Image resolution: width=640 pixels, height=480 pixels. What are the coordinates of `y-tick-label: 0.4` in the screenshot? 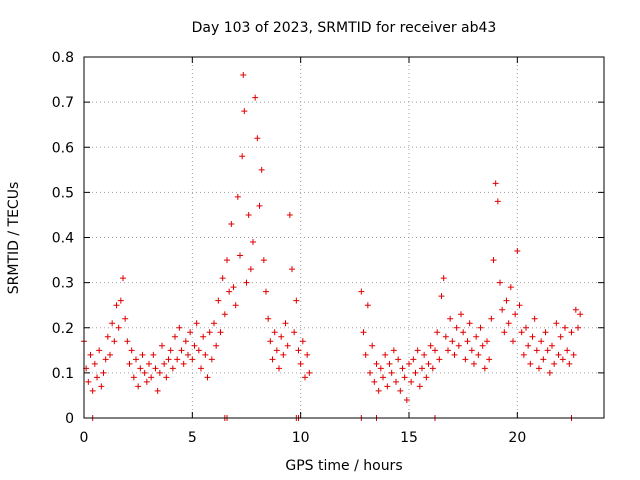 It's located at (63, 239).